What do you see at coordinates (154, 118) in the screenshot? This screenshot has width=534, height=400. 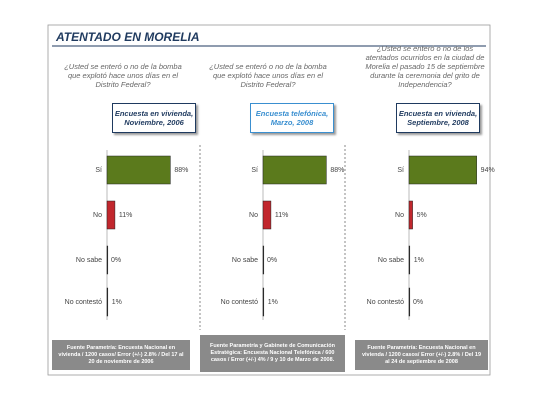 I see `survey-label: Encuesta en vivienda, Noviembre, 2006` at bounding box center [154, 118].